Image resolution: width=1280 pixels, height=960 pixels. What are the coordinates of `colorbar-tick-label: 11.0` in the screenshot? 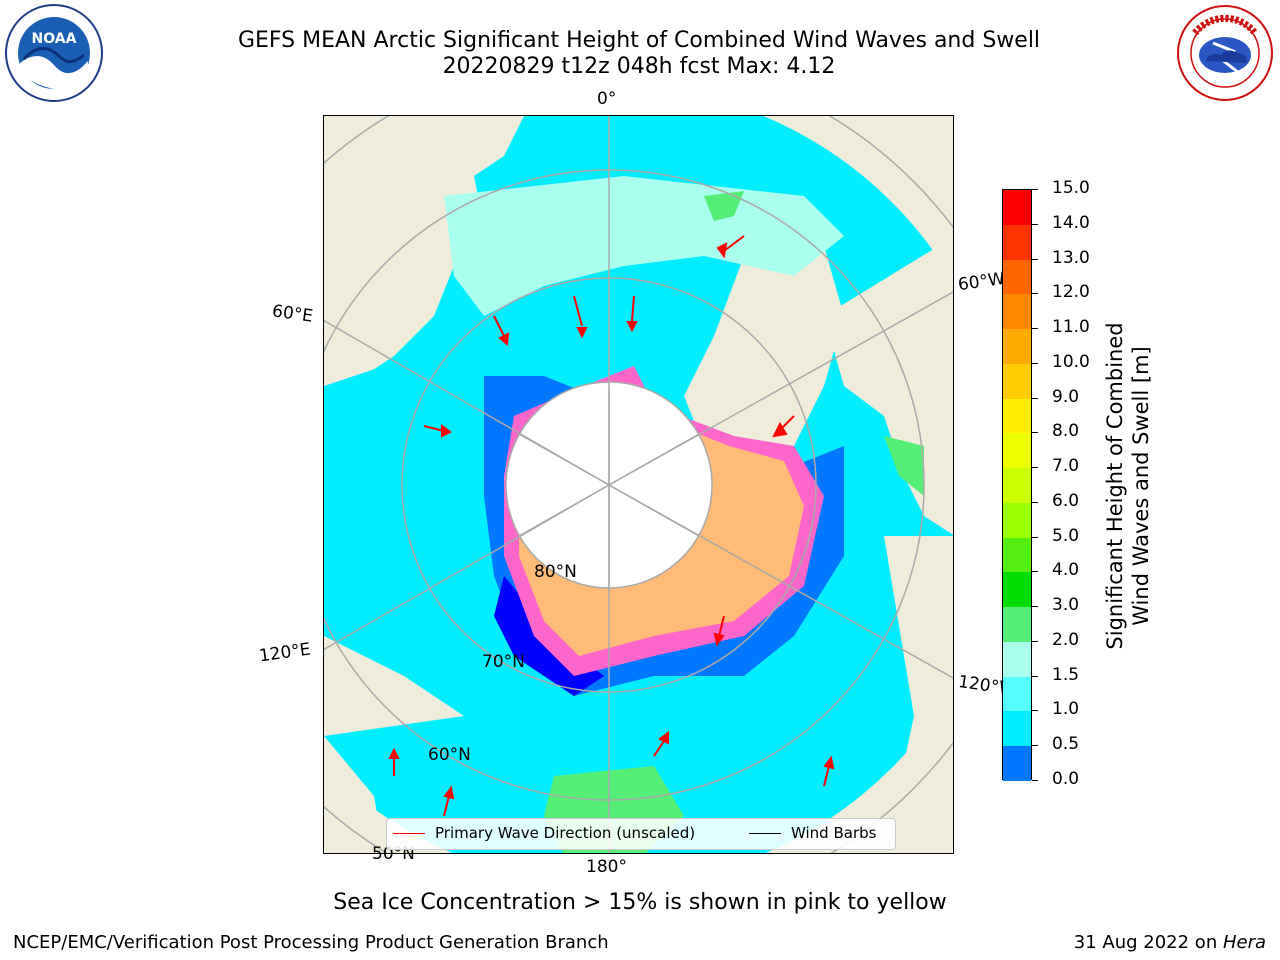 It's located at (1071, 327).